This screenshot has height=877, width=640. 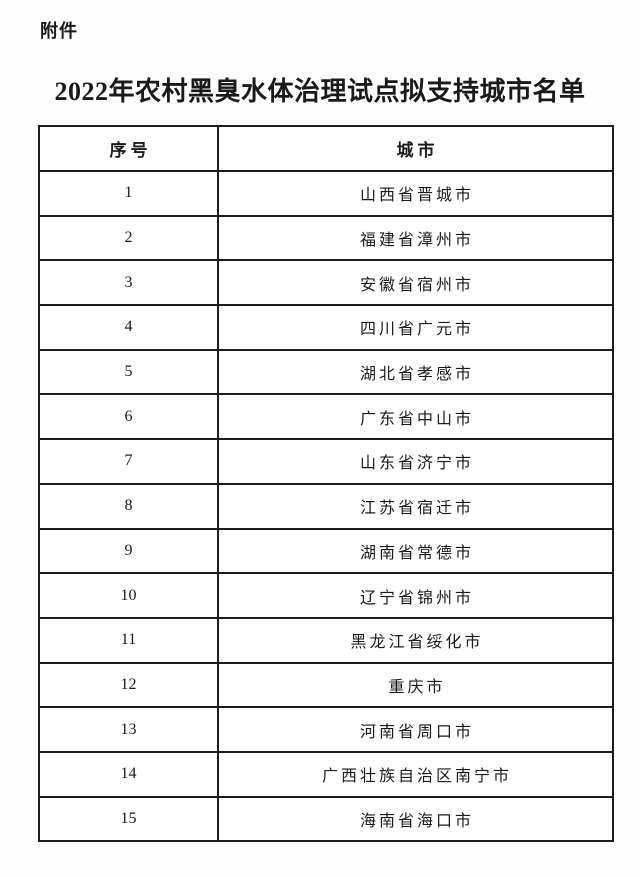 I want to click on table-row: 13 河南省周口市, so click(x=326, y=729).